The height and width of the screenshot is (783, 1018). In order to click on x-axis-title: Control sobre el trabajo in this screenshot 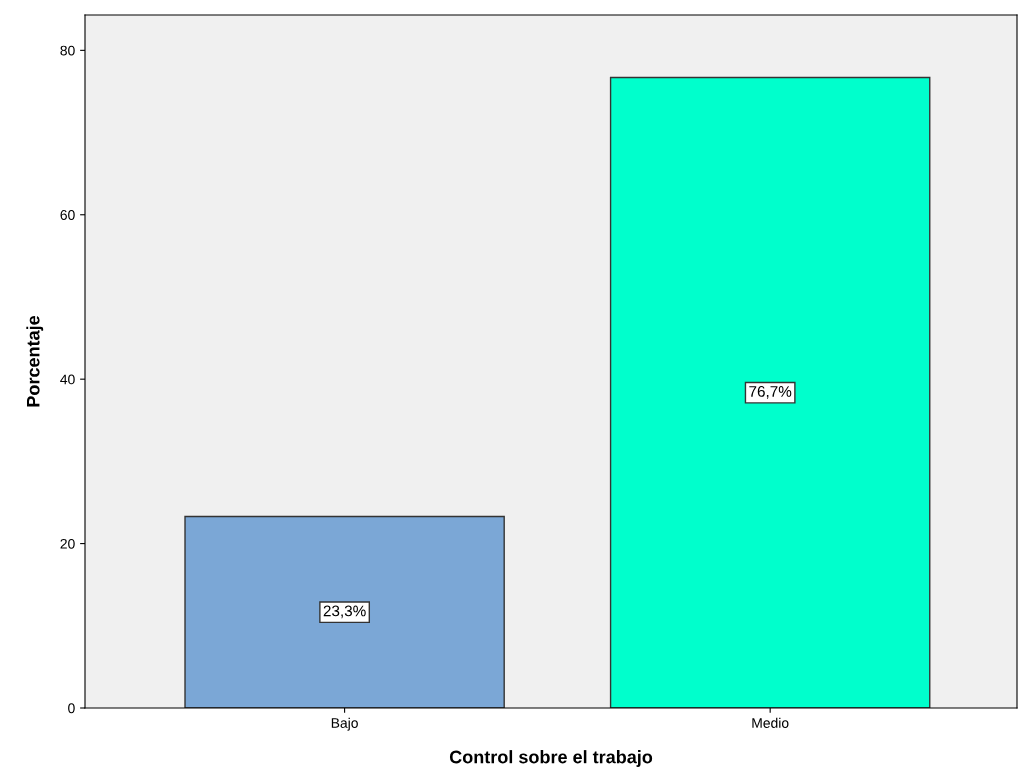, I will do `click(551, 758)`.